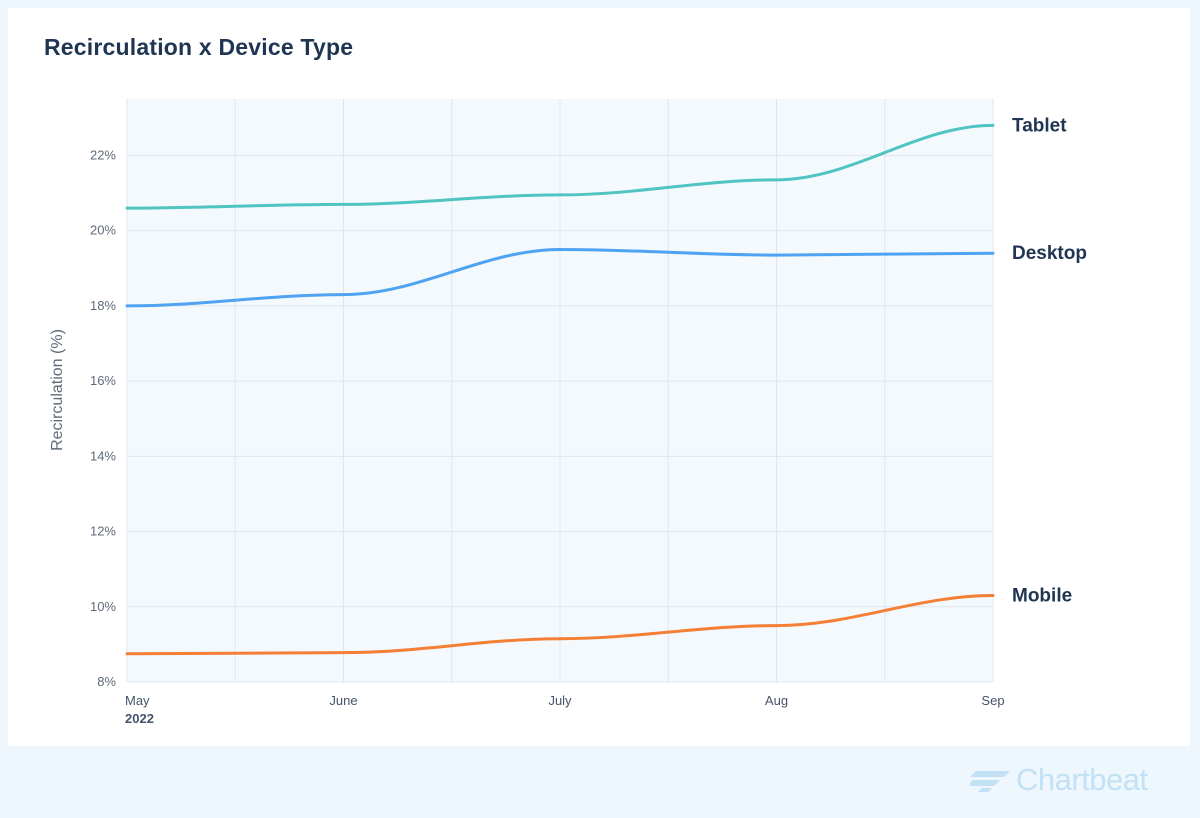 This screenshot has height=818, width=1200. Describe the element at coordinates (1082, 779) in the screenshot. I see `brand-name: Chartbeat` at that location.